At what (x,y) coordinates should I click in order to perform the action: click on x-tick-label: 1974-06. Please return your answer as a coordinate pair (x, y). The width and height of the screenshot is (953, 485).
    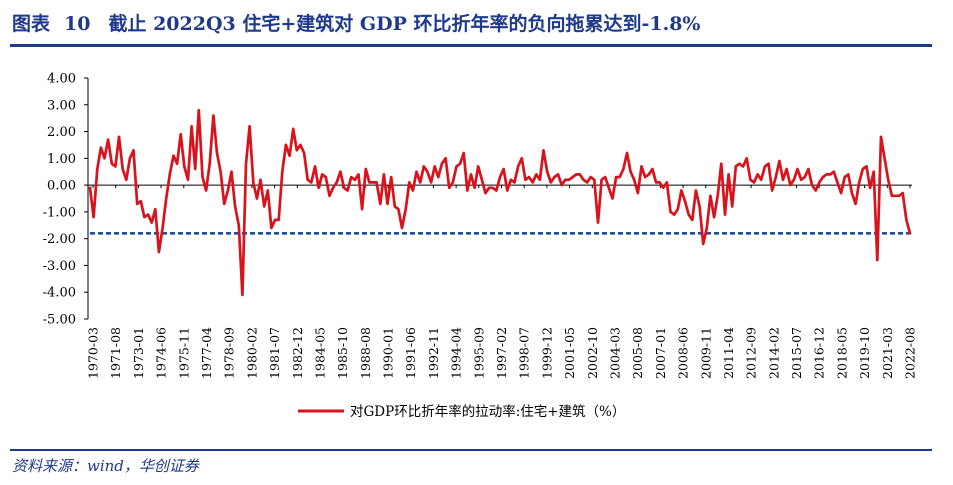
    Looking at the image, I should click on (161, 353).